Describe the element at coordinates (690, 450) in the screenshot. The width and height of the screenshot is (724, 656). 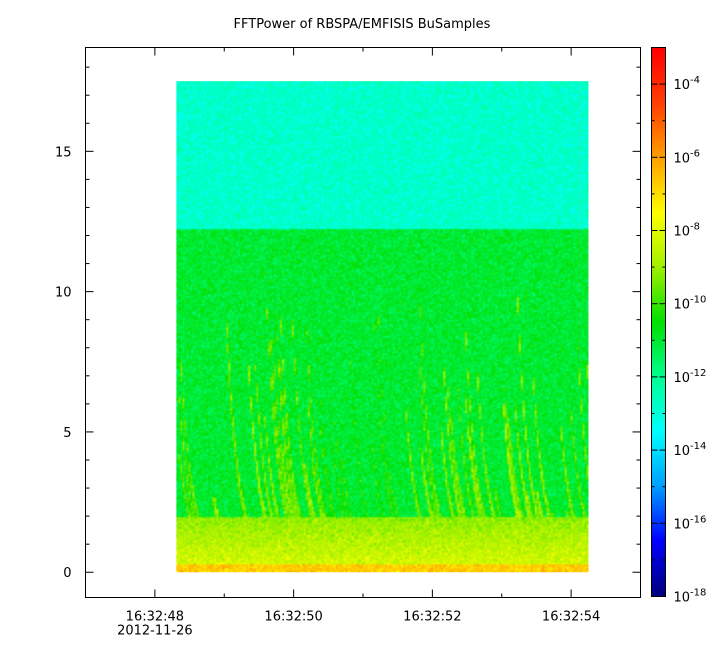
I see `colorbar-tick-label: 10⁻¹⁴` at that location.